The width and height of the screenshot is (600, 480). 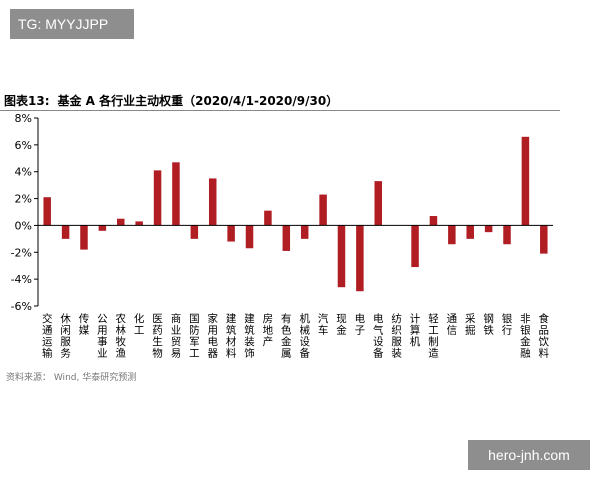 I want to click on category-label: 电气设备, so click(x=378, y=336).